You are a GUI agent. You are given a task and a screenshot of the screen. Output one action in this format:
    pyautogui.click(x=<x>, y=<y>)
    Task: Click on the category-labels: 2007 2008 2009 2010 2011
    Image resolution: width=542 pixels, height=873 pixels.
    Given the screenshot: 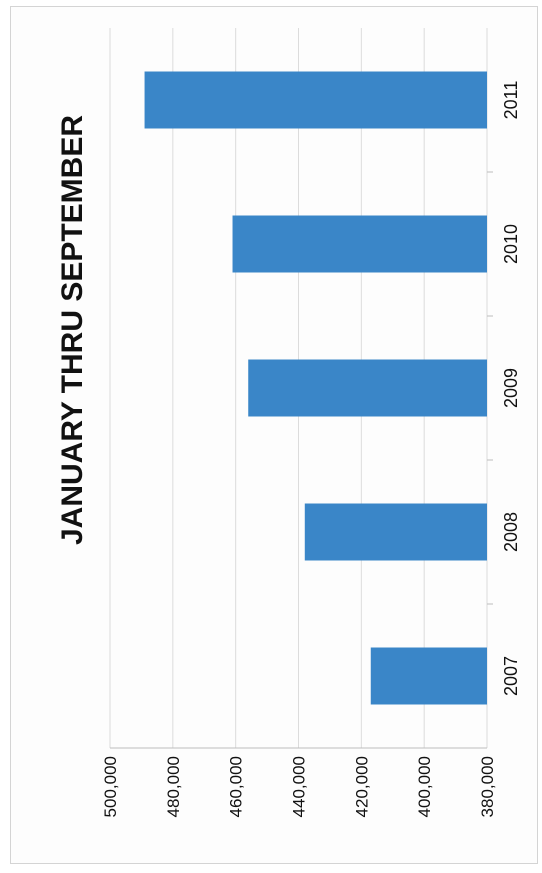 What is the action you would take?
    pyautogui.click(x=511, y=388)
    